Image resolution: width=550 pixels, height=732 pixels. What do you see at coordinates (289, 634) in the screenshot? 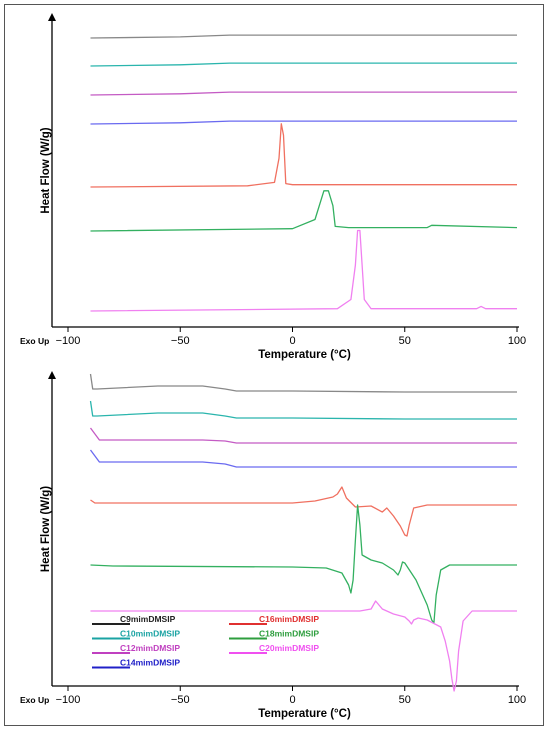
I see `legend-label: C18mimDMSIP` at bounding box center [289, 634].